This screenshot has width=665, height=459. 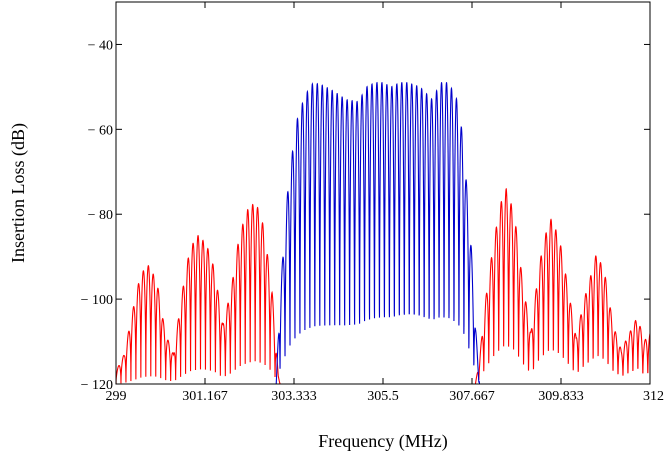 What do you see at coordinates (100, 215) in the screenshot?
I see `y-tick-label: − 80` at bounding box center [100, 215].